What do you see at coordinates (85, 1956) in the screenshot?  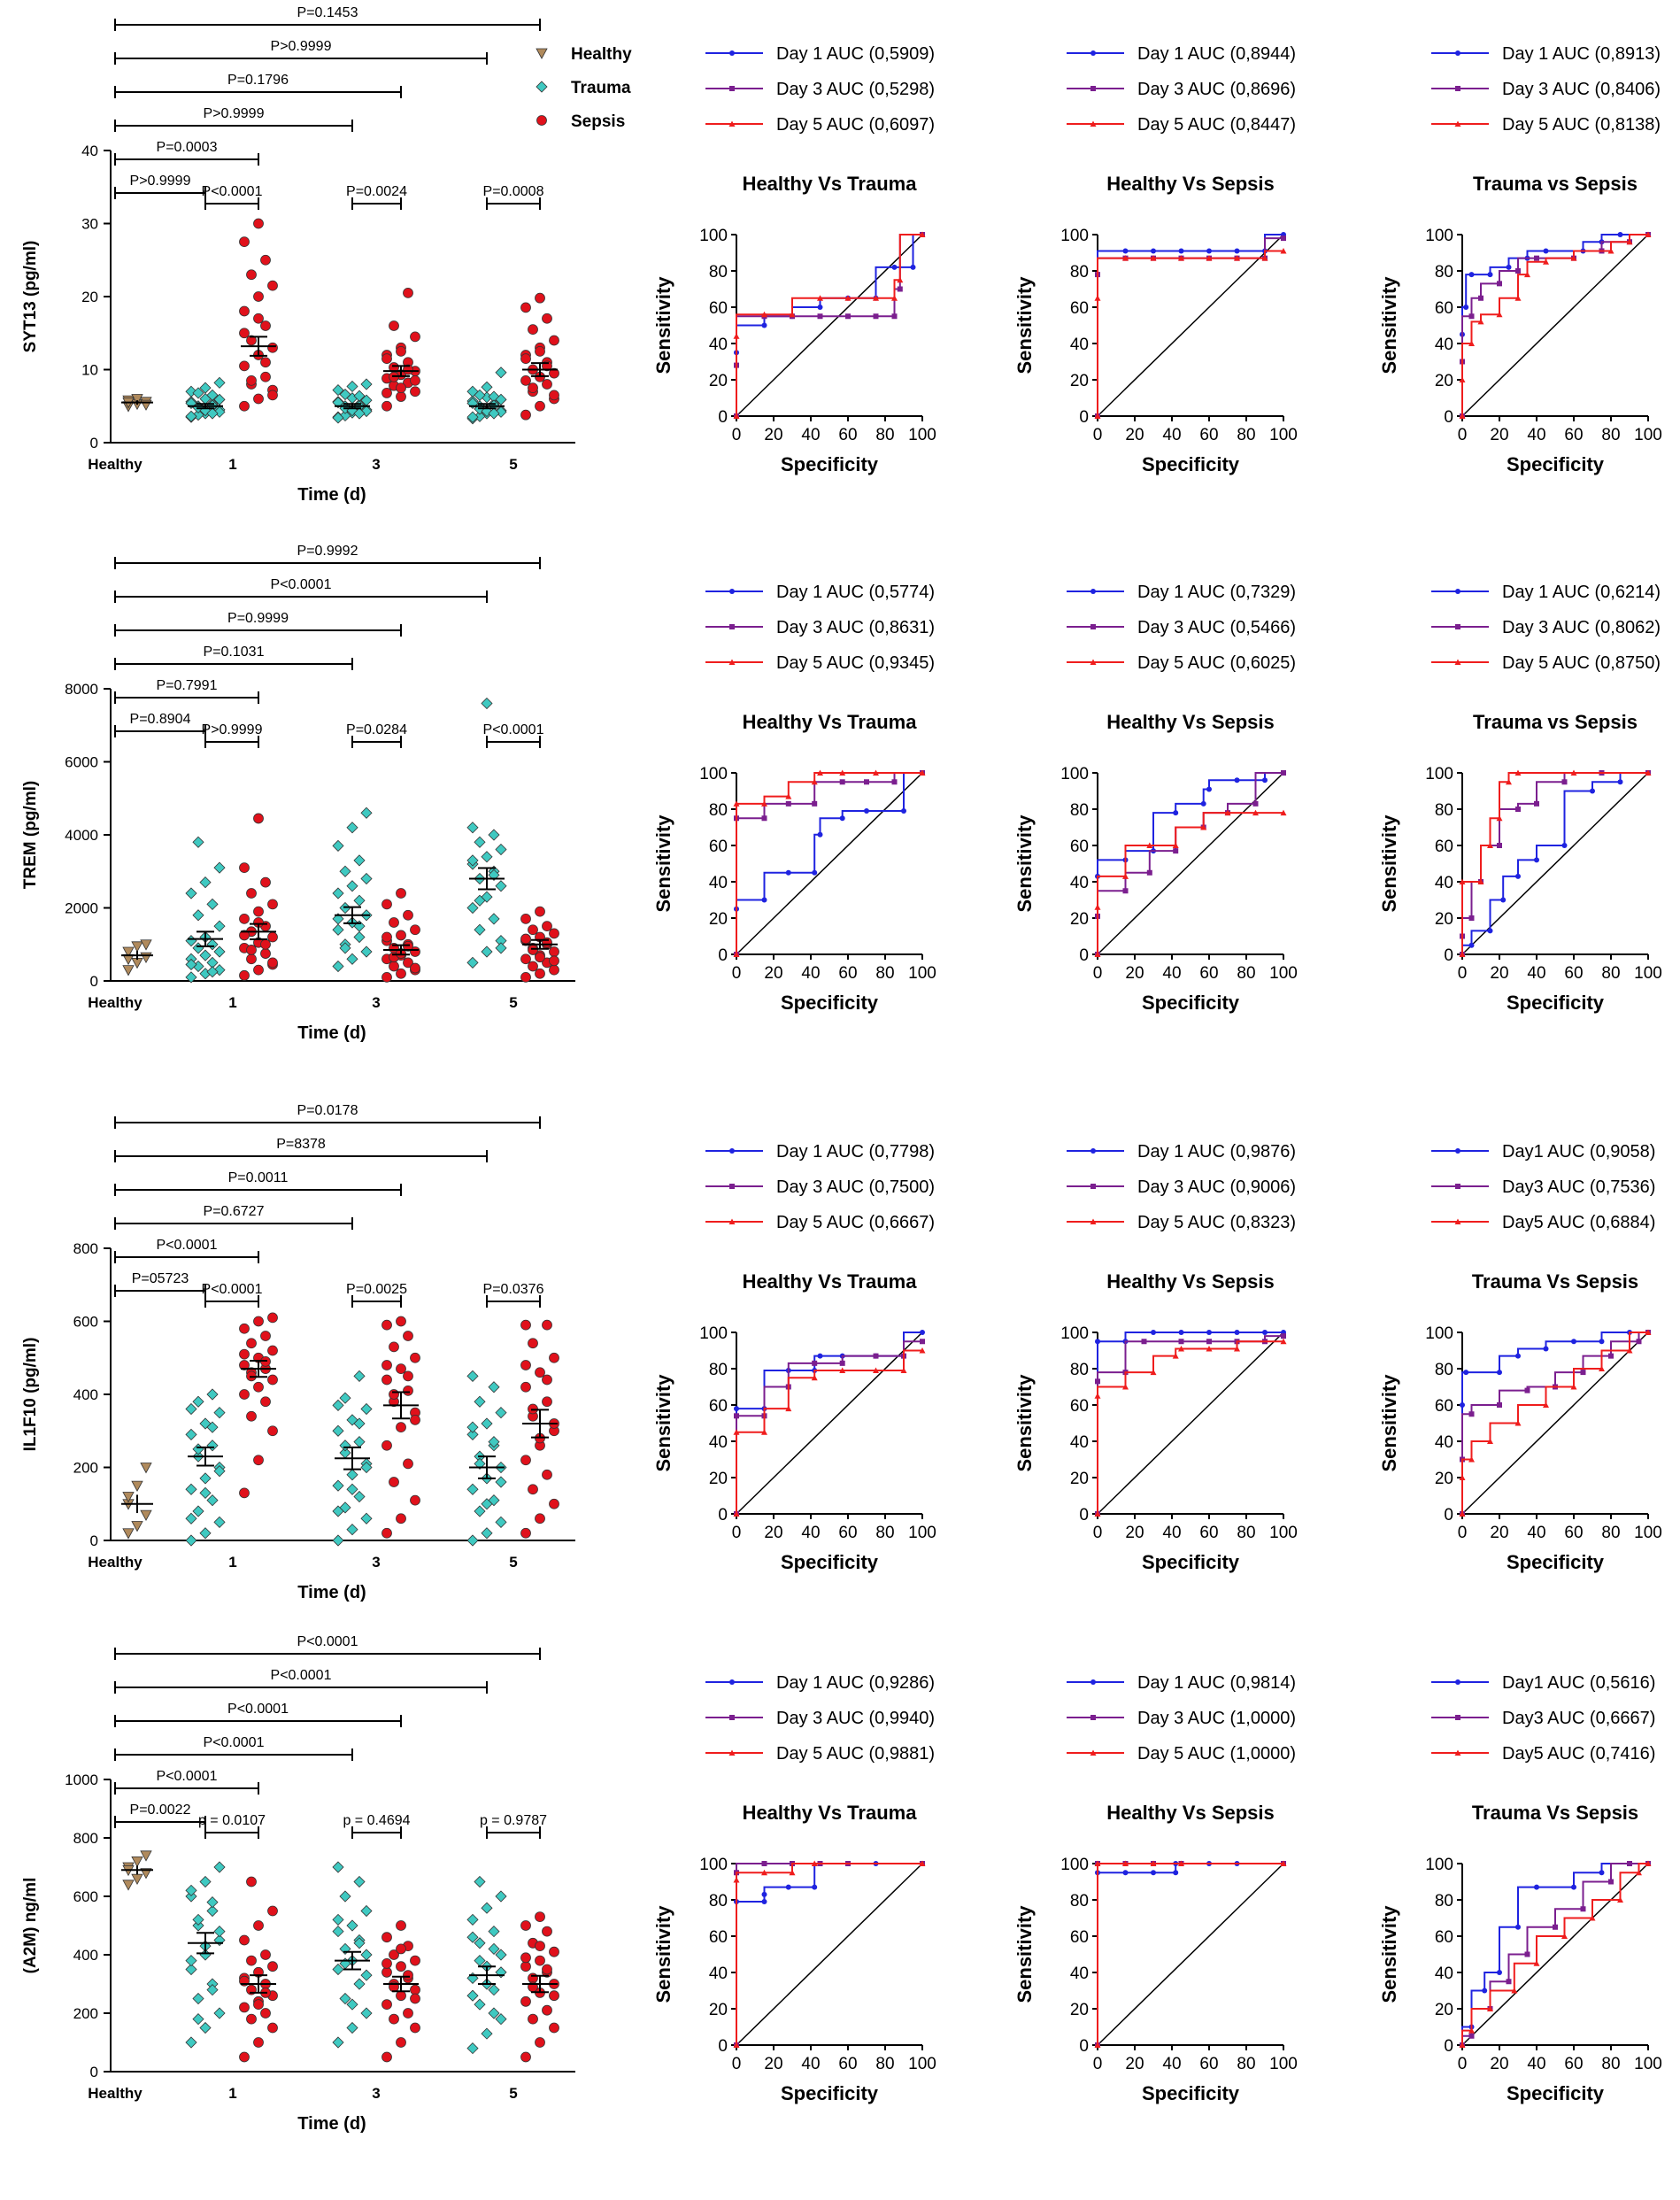 I see `y-tick-label: 400` at bounding box center [85, 1956].